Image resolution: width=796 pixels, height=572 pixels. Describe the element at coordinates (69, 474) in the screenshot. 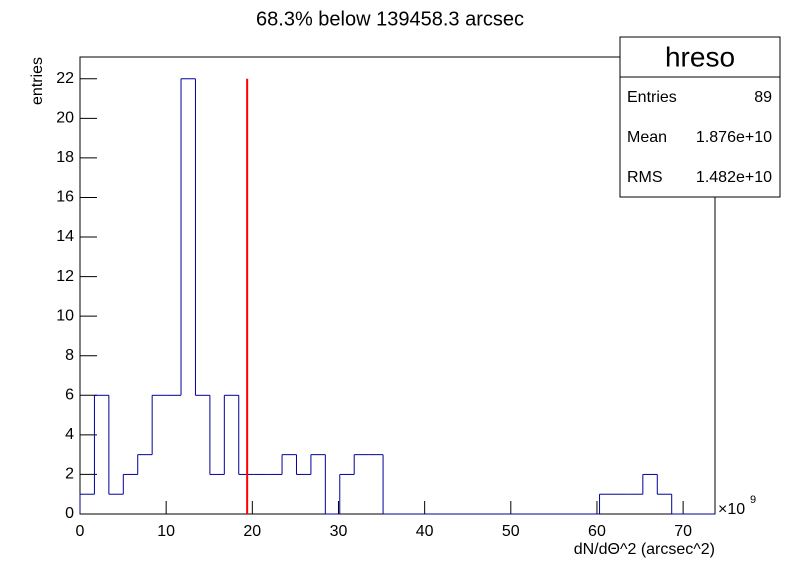

I see `y-tick-label: 2` at that location.